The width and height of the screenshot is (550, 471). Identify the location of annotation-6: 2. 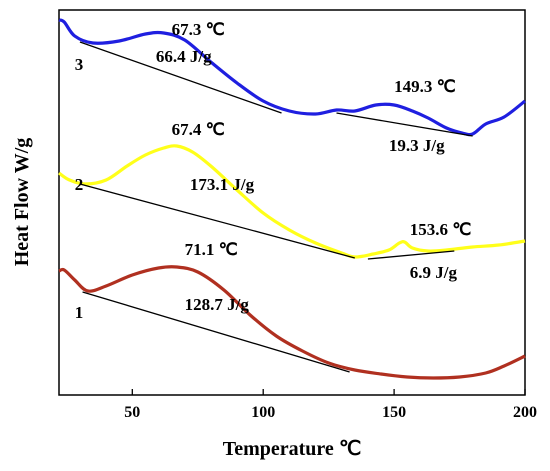
(79, 184).